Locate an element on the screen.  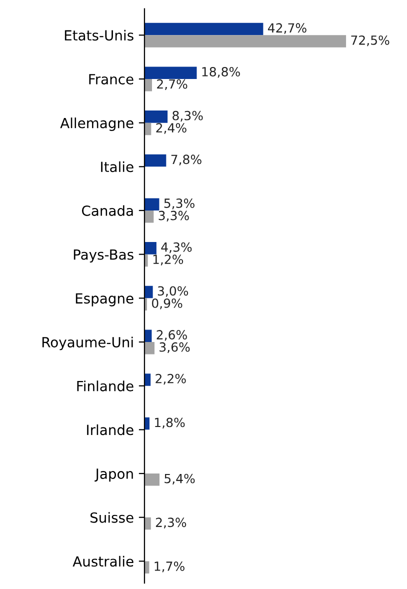
data-label: 1,7% is located at coordinates (169, 567).